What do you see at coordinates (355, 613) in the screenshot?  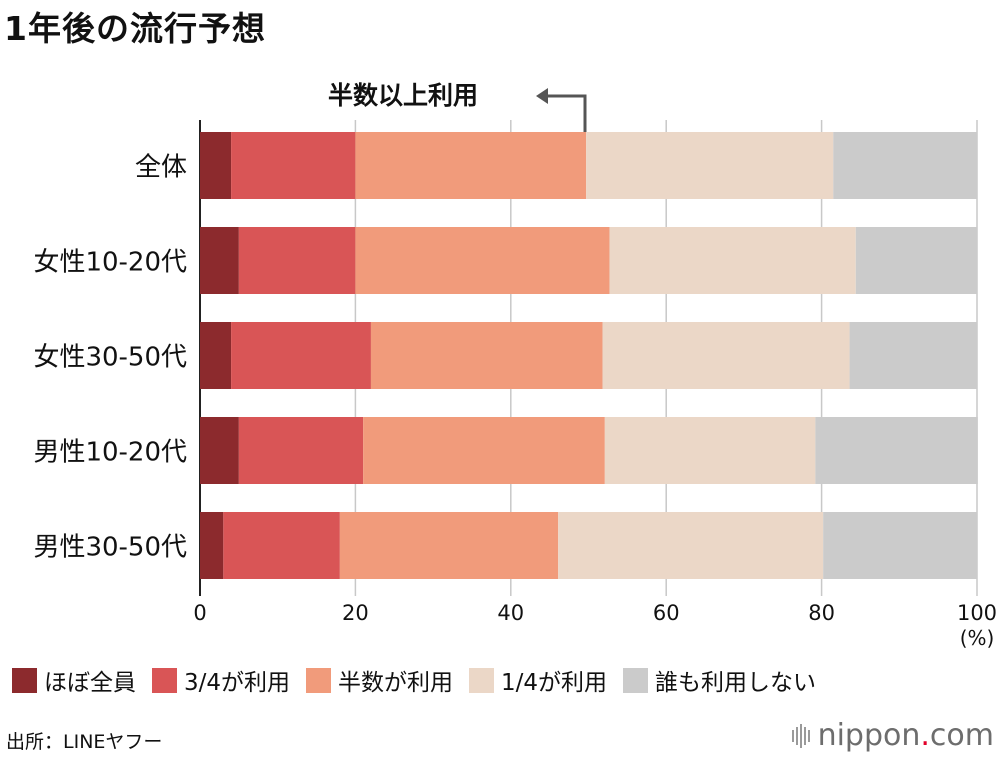 I see `x-tick-label: 20` at bounding box center [355, 613].